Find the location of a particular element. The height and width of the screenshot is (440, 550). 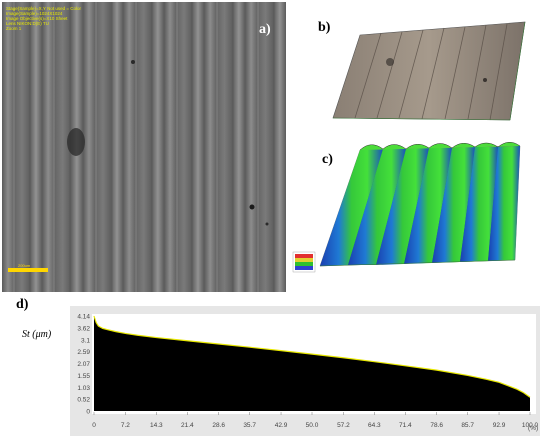

panel-label-b: b) is located at coordinates (324, 27).